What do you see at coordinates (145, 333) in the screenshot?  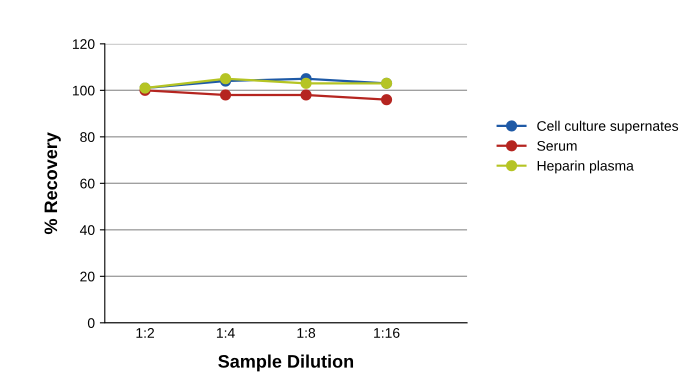 I see `x-tick-label: 1:2` at bounding box center [145, 333].